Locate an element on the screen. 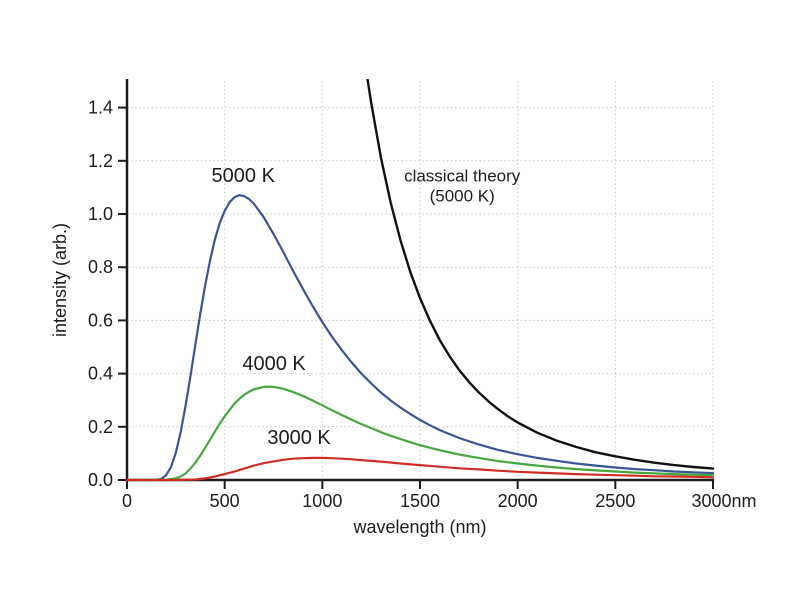 The image size is (800, 600). y-axis-title: intensity (arb.) is located at coordinates (60, 280).